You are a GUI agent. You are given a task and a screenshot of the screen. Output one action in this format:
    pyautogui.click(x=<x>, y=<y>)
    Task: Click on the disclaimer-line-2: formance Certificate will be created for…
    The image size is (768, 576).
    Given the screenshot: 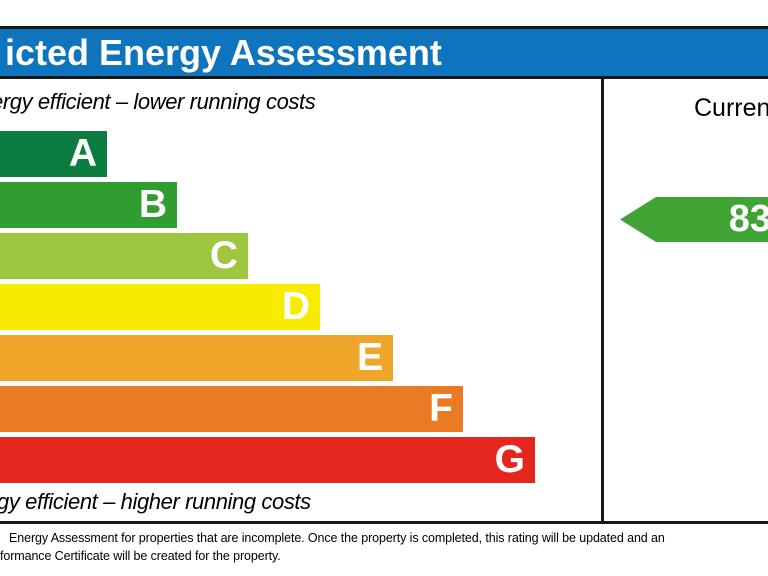 What is the action you would take?
    pyautogui.click(x=140, y=556)
    